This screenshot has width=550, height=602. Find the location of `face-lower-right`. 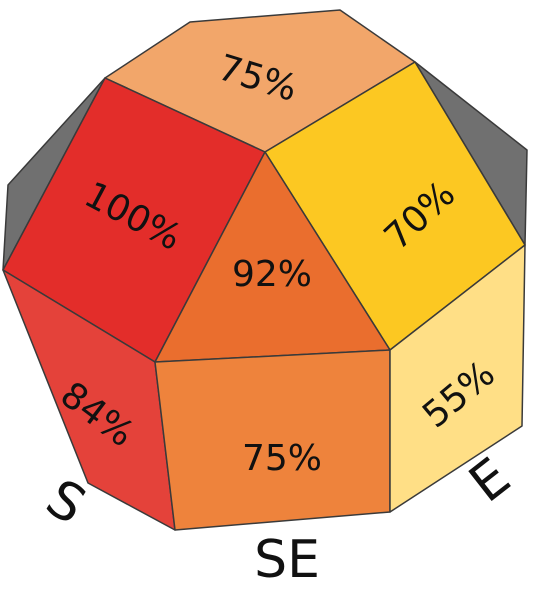

face-lower-right is located at coordinates (457, 378).